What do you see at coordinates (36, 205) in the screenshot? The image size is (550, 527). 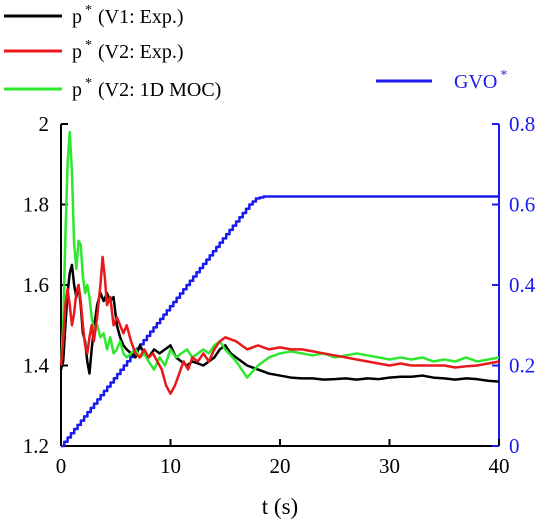 I see `left-tick-label: 1.8` at bounding box center [36, 205].